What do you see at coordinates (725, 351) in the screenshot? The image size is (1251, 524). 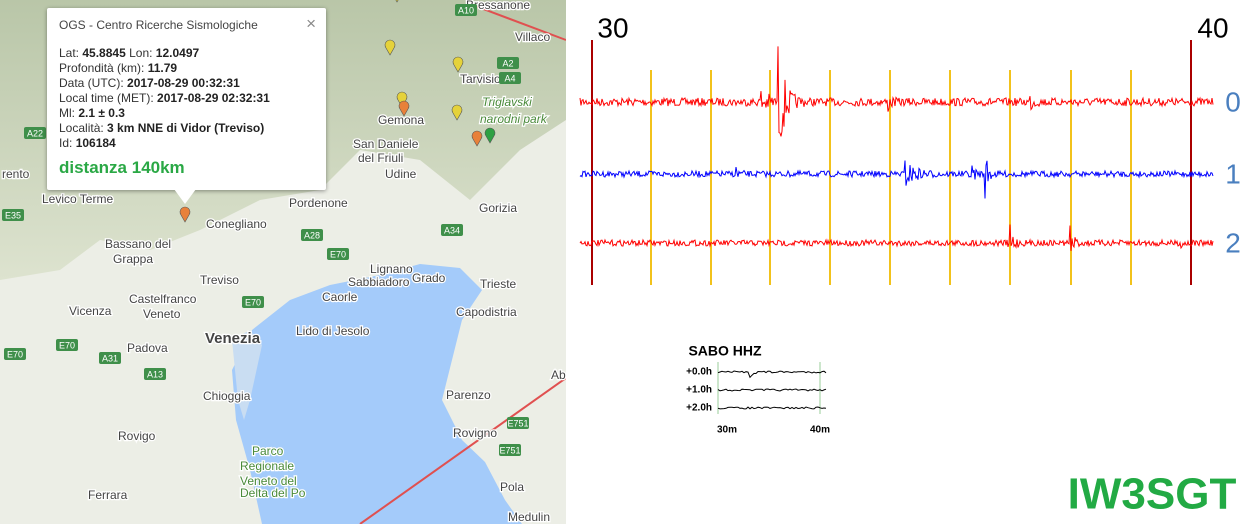 I see `inset-title: SABO HHZ` at bounding box center [725, 351].